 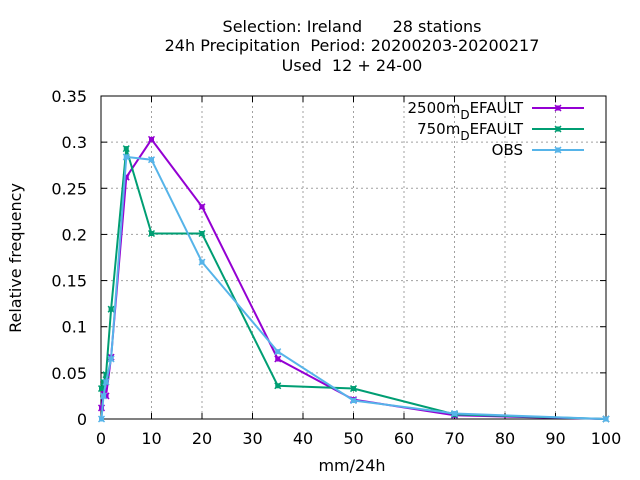 What do you see at coordinates (438, 129) in the screenshot?
I see `legend-label-main: 750m` at bounding box center [438, 129].